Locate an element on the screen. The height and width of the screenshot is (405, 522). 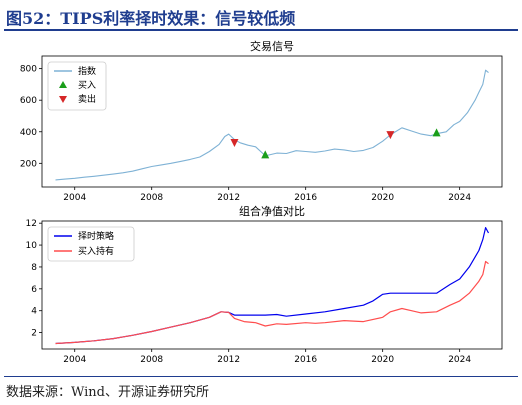
nav-y-tick-label: 12 is located at coordinates (31, 224).